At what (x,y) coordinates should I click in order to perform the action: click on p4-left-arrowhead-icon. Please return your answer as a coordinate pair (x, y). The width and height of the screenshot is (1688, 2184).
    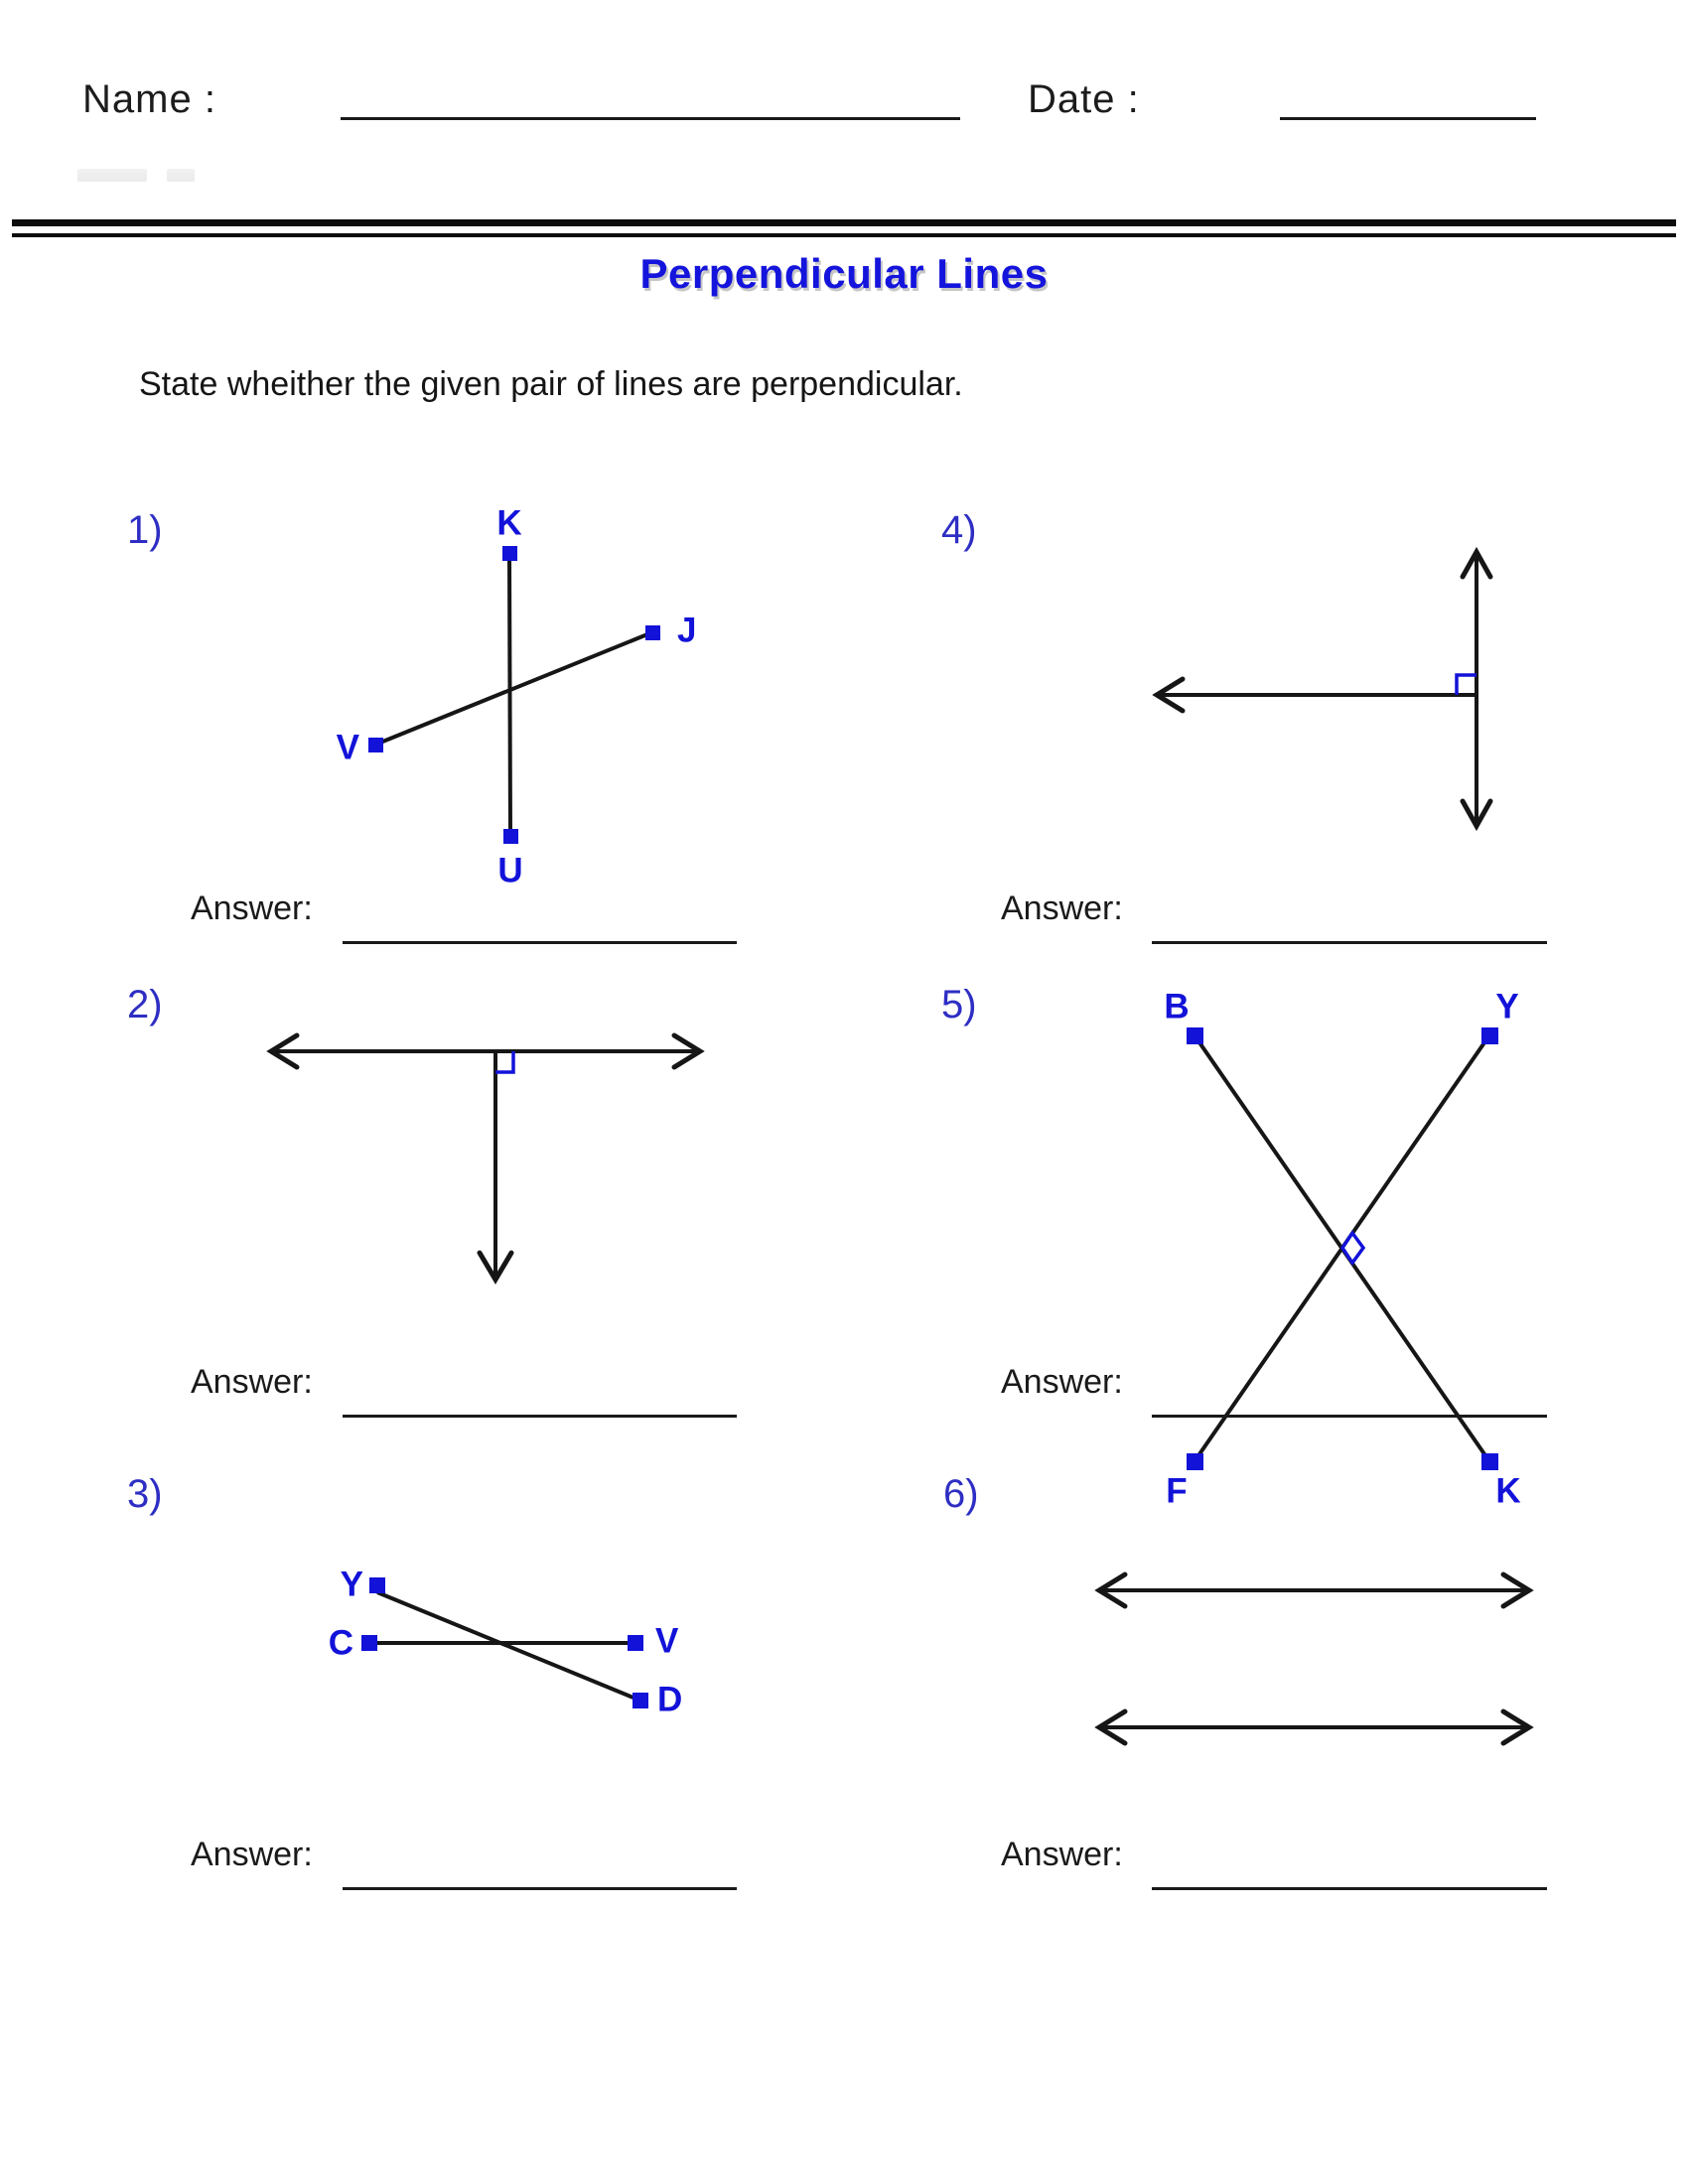
    Looking at the image, I should click on (1169, 695).